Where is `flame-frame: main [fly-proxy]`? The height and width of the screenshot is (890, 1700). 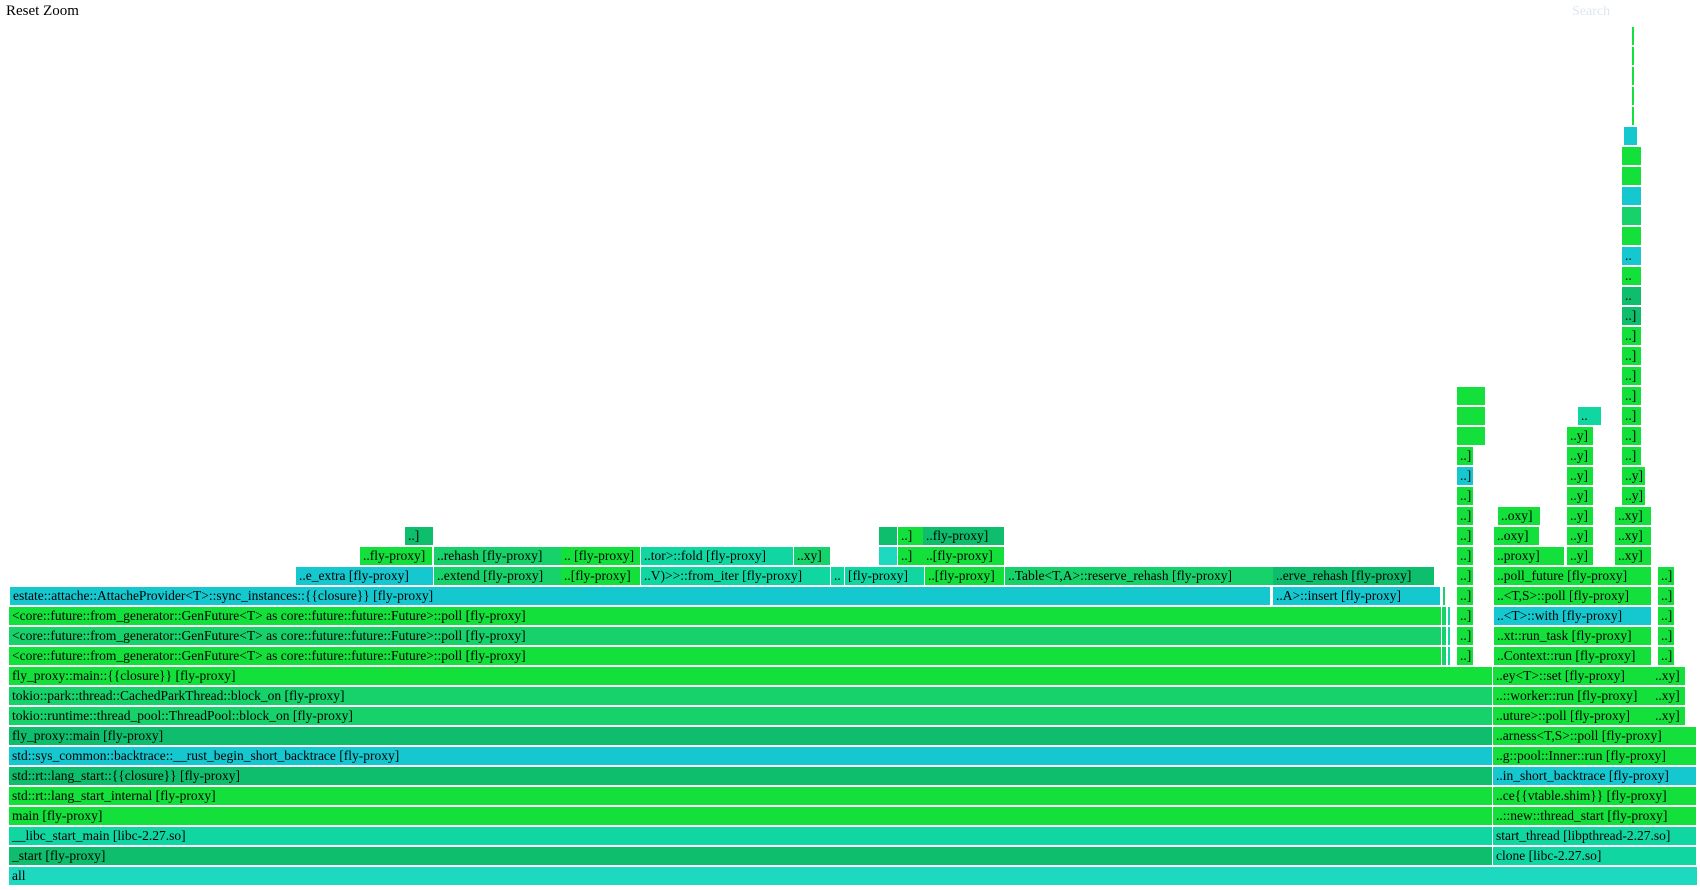 flame-frame: main [fly-proxy] is located at coordinates (751, 816).